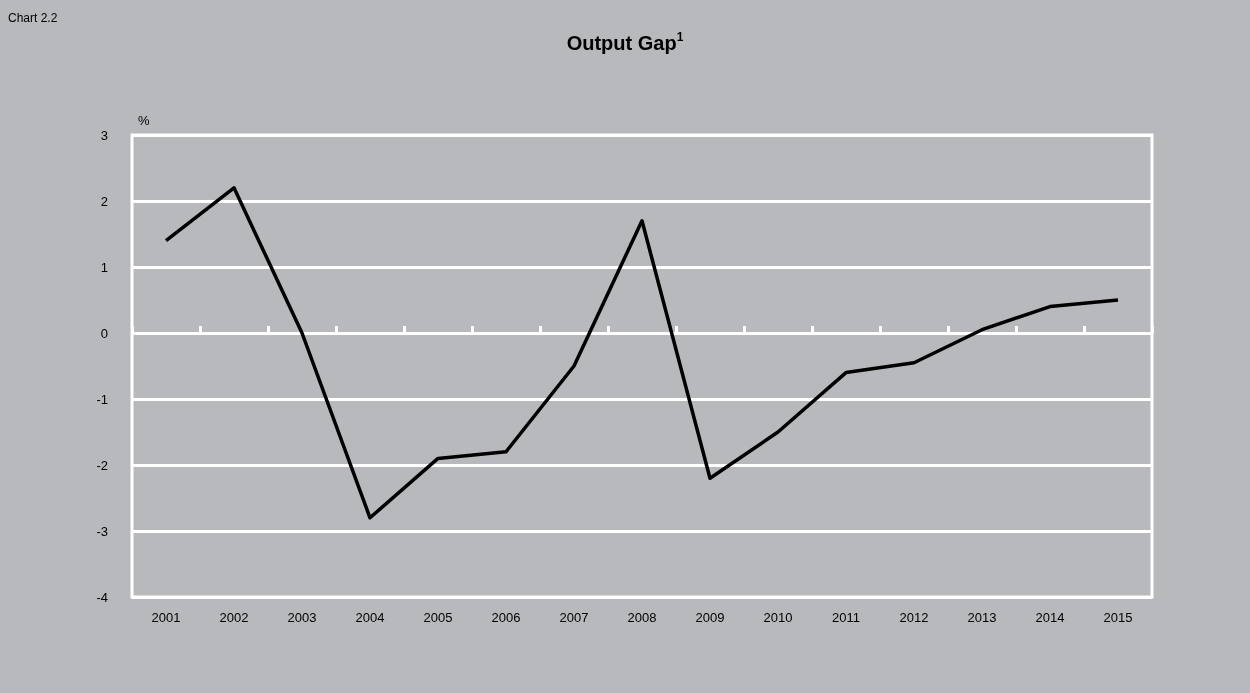 This screenshot has height=693, width=1250. I want to click on y-tick-label: 3, so click(104, 135).